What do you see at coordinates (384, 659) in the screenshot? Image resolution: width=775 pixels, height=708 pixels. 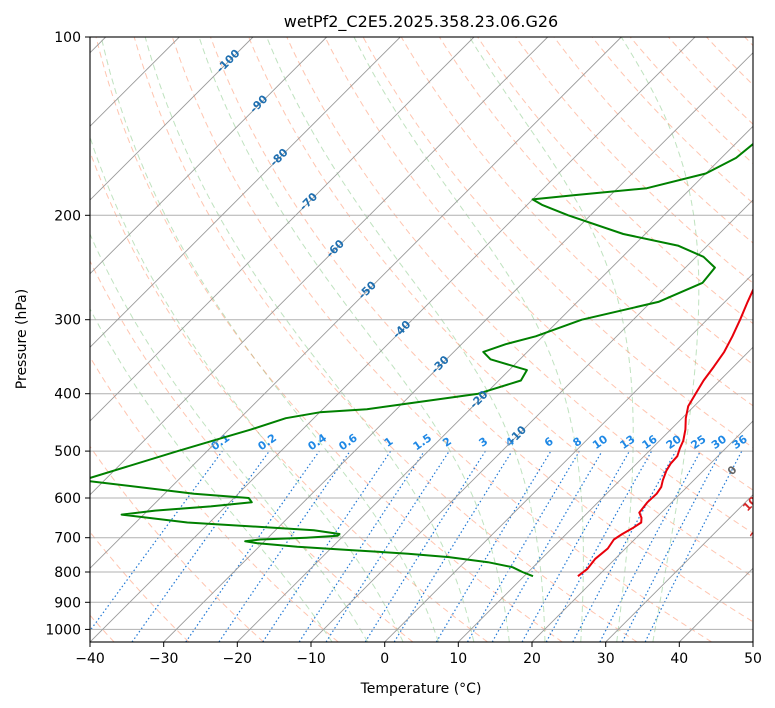 I see `x-tick-label: 0` at bounding box center [384, 659].